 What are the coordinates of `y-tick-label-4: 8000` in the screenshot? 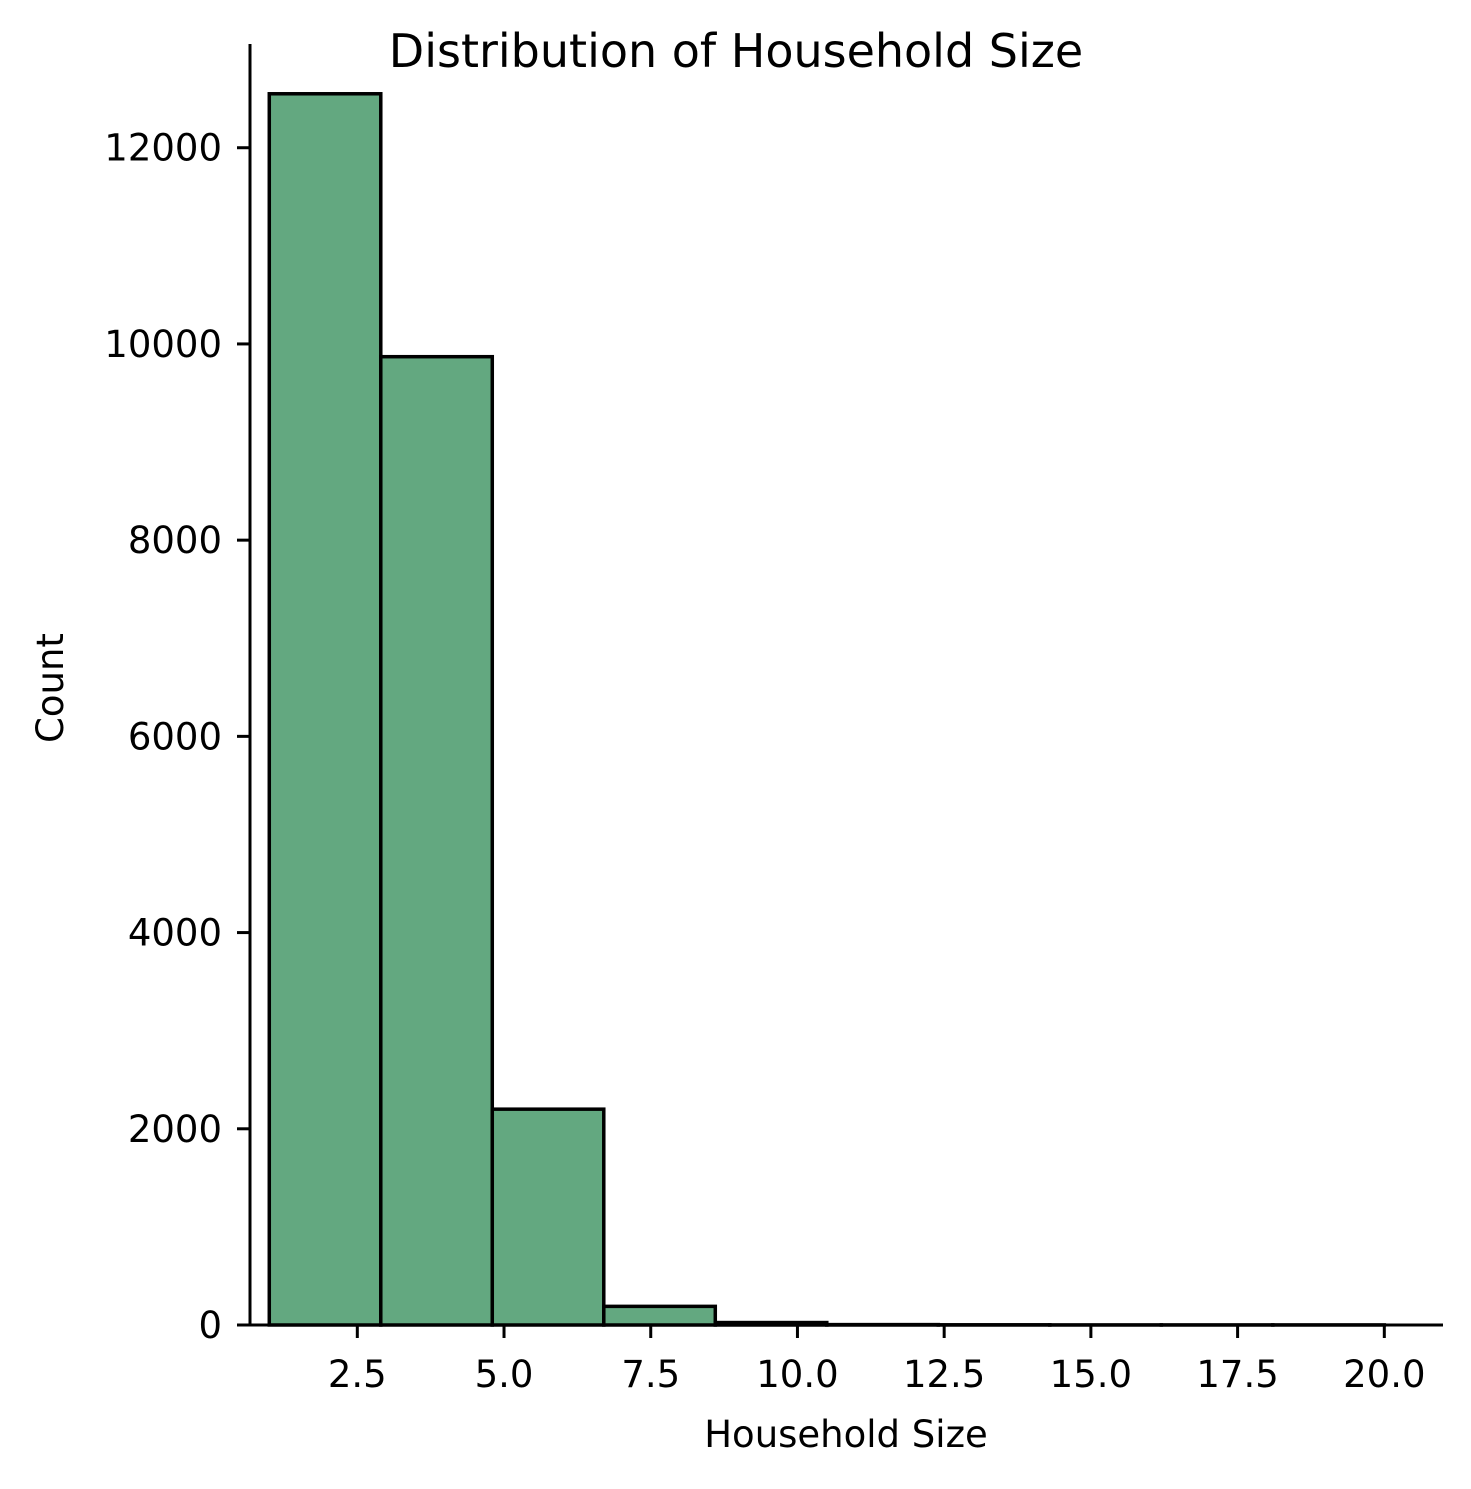 It's located at (175, 540).